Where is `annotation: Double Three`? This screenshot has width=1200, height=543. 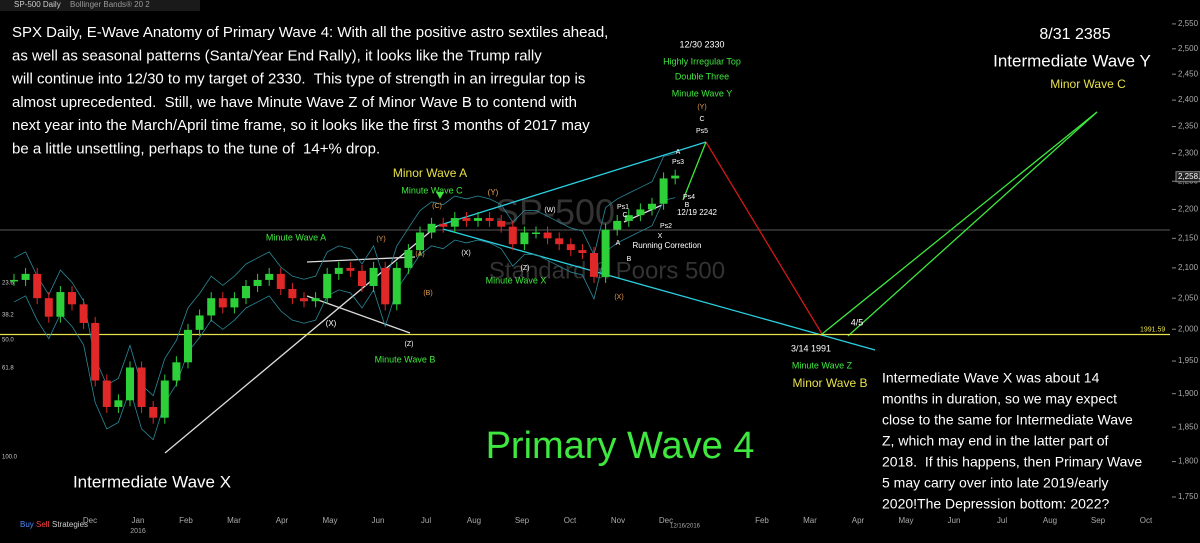 annotation: Double Three is located at coordinates (702, 76).